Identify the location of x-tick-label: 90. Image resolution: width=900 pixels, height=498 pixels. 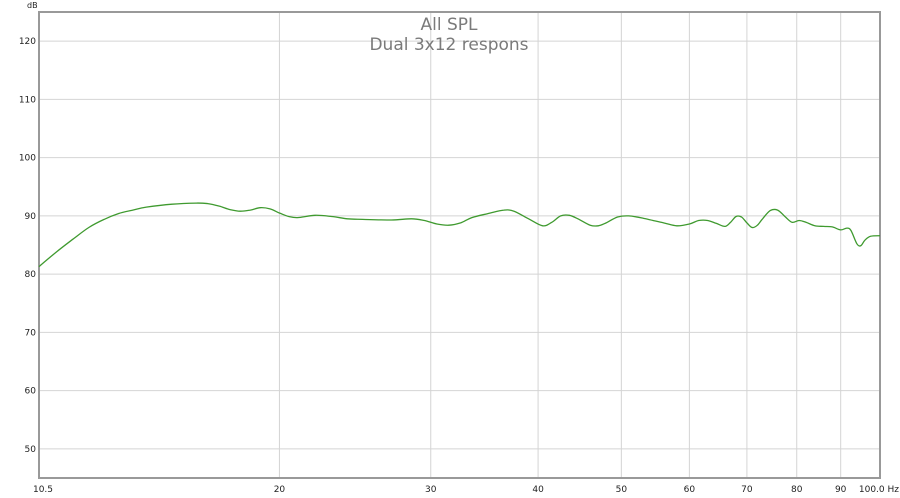
(841, 490).